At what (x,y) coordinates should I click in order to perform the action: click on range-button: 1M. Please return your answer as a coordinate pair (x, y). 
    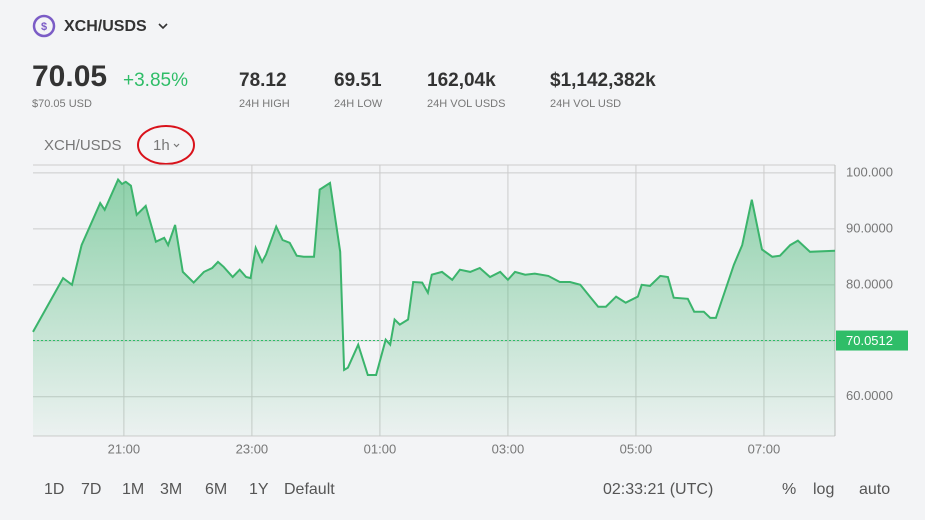
    Looking at the image, I should click on (133, 489).